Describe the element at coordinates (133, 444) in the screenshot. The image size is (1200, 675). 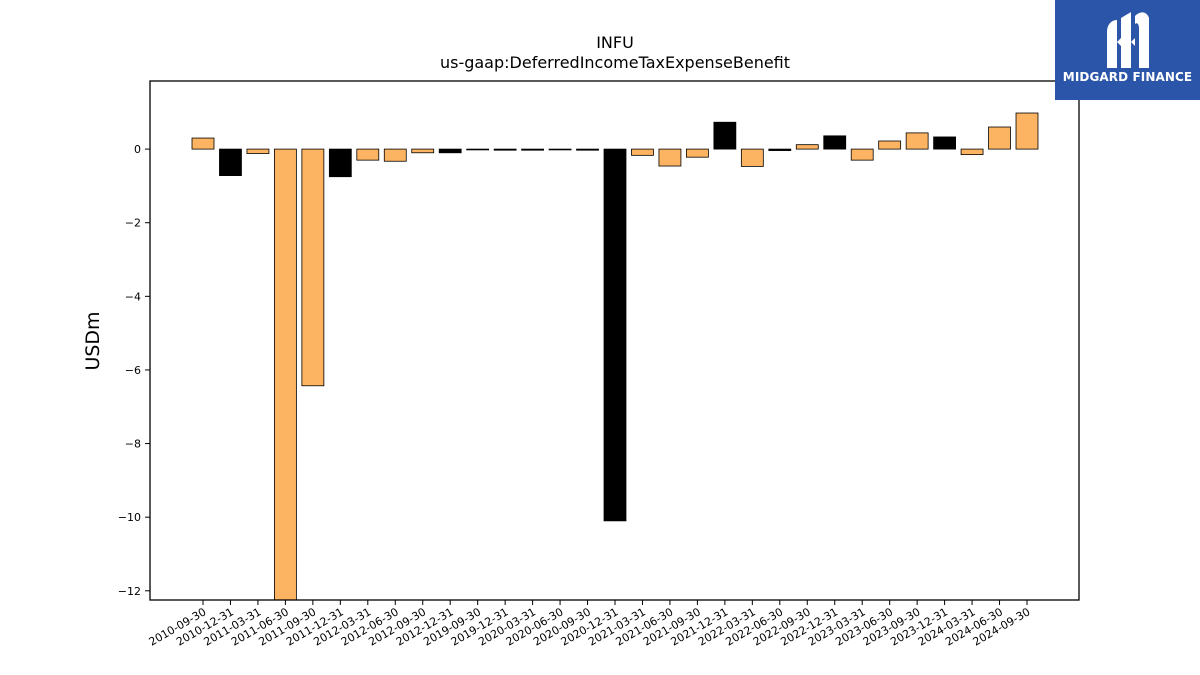
I see `y-tick-label: −8` at that location.